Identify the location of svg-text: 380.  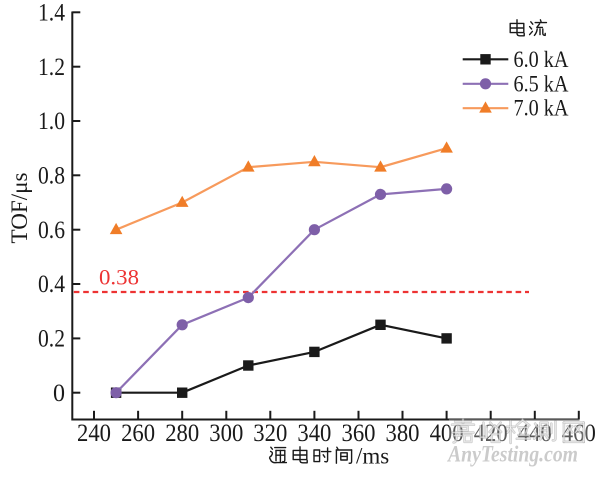
(403, 433).